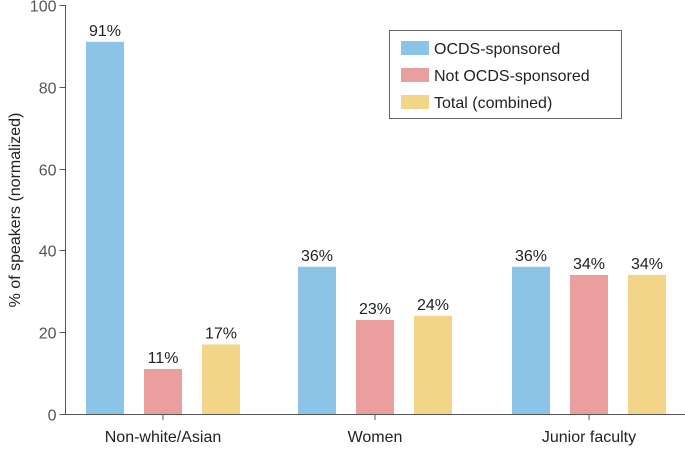 This screenshot has height=451, width=685. Describe the element at coordinates (493, 103) in the screenshot. I see `legend-label: Total (combined)` at that location.